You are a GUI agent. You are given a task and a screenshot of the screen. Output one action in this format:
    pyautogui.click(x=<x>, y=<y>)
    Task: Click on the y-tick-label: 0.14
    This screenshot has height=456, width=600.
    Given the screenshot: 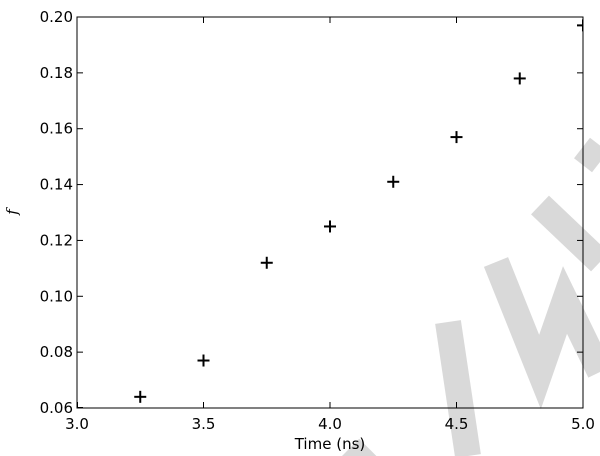 What is the action you would take?
    pyautogui.click(x=56, y=185)
    